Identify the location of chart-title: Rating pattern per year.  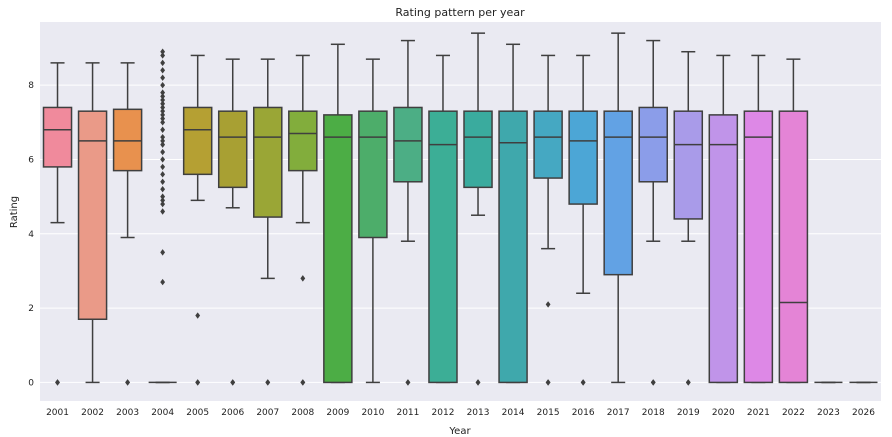
(460, 12).